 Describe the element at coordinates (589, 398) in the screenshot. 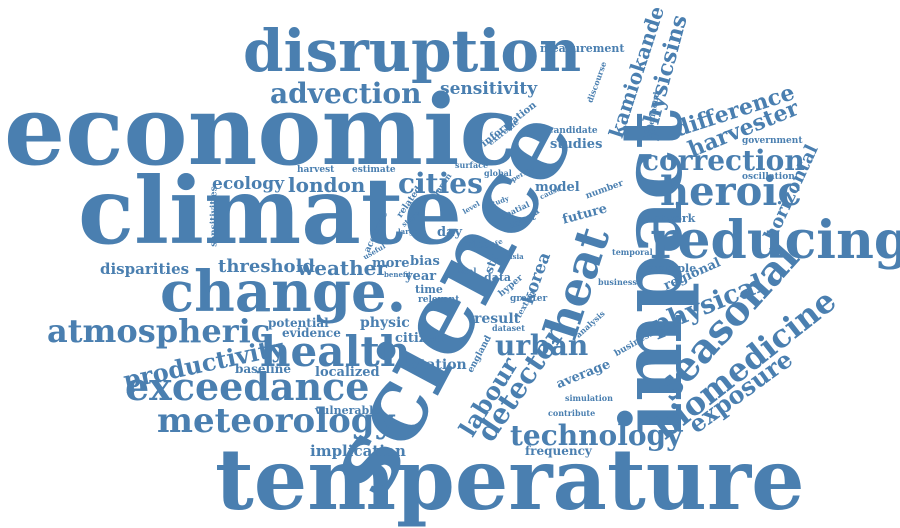

I see `word-simulation: simulation` at that location.